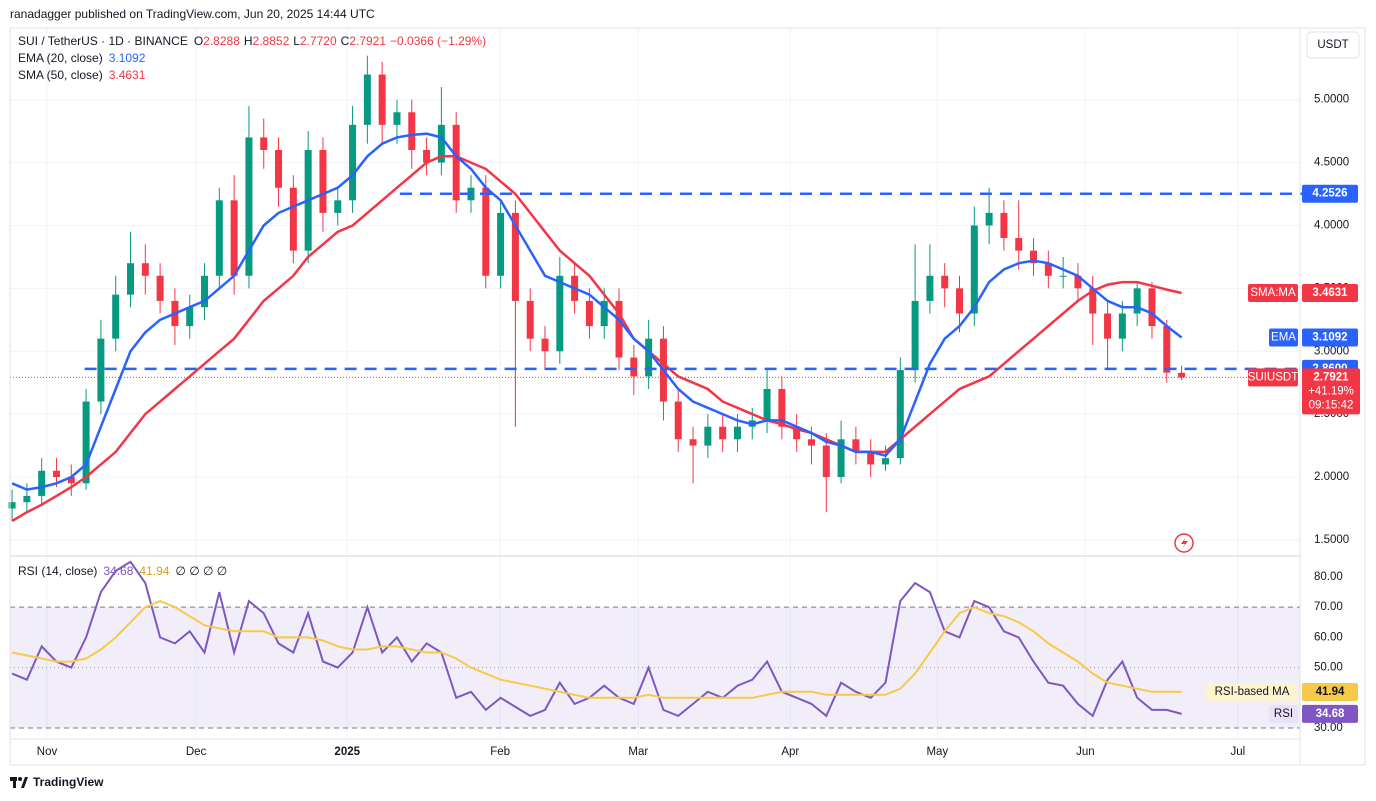 Image resolution: width=1376 pixels, height=801 pixels. Describe the element at coordinates (57, 571) in the screenshot. I see `rsi-label: RSI (14, close)` at that location.